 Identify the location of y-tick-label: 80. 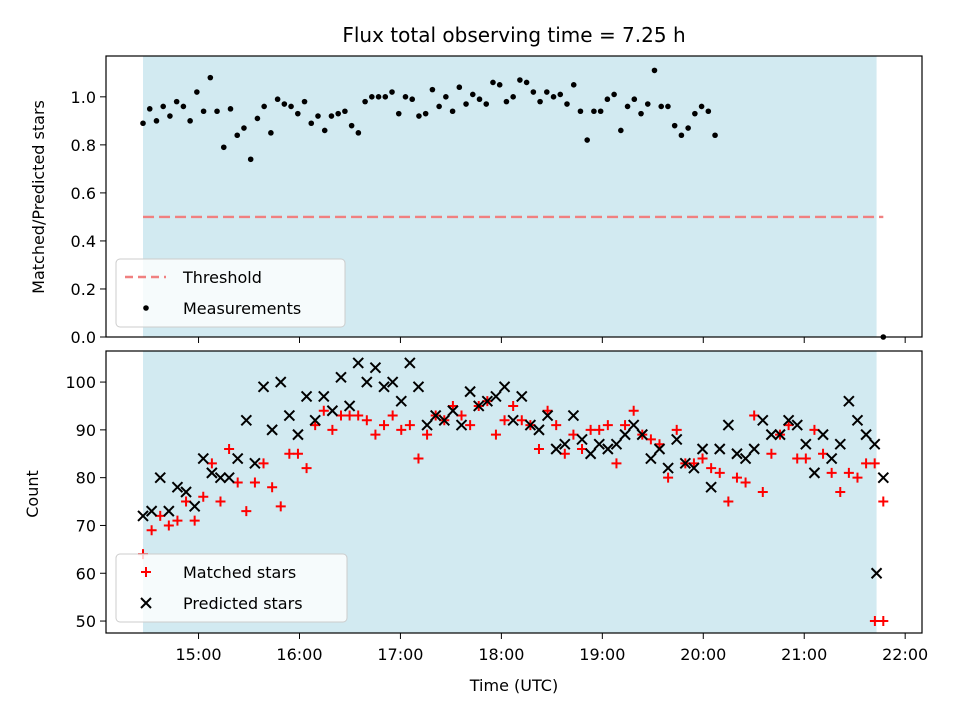
(86, 478).